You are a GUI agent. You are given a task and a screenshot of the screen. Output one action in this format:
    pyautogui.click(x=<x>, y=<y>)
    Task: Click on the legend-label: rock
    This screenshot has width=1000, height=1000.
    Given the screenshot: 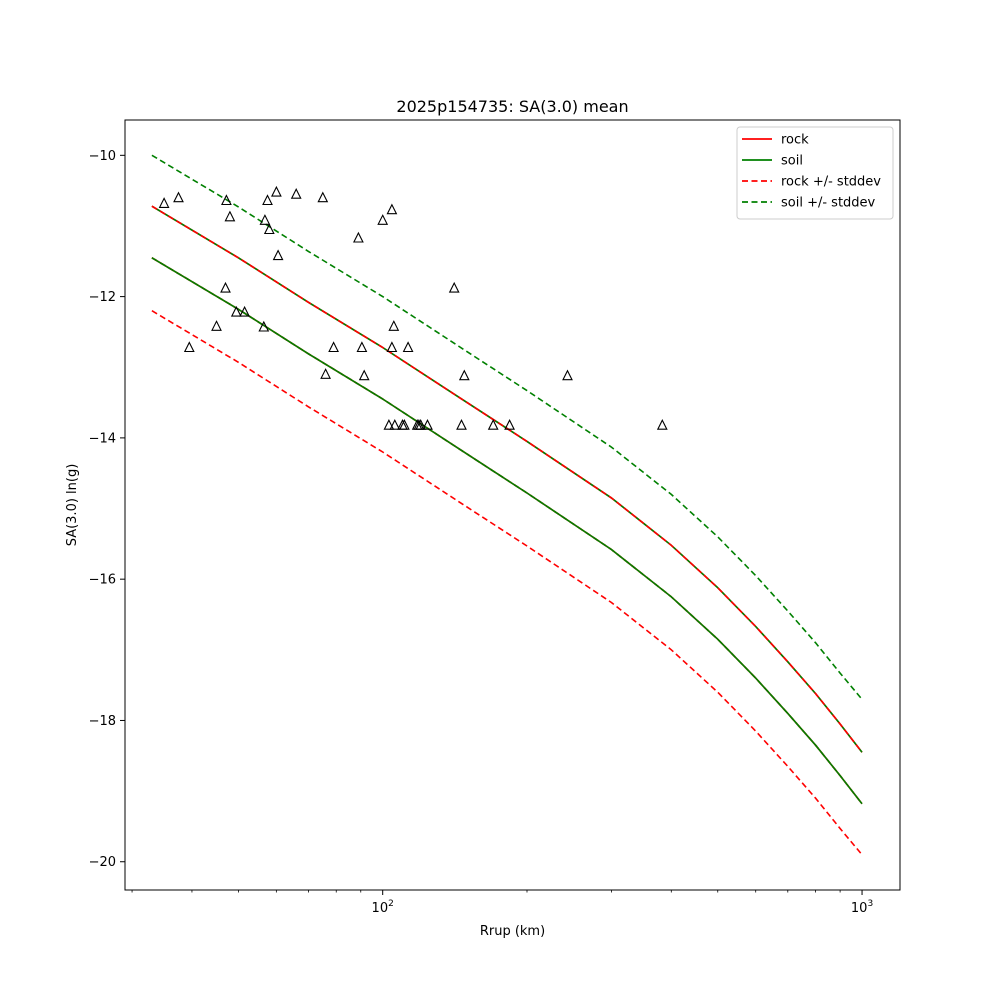 What is the action you would take?
    pyautogui.click(x=795, y=140)
    